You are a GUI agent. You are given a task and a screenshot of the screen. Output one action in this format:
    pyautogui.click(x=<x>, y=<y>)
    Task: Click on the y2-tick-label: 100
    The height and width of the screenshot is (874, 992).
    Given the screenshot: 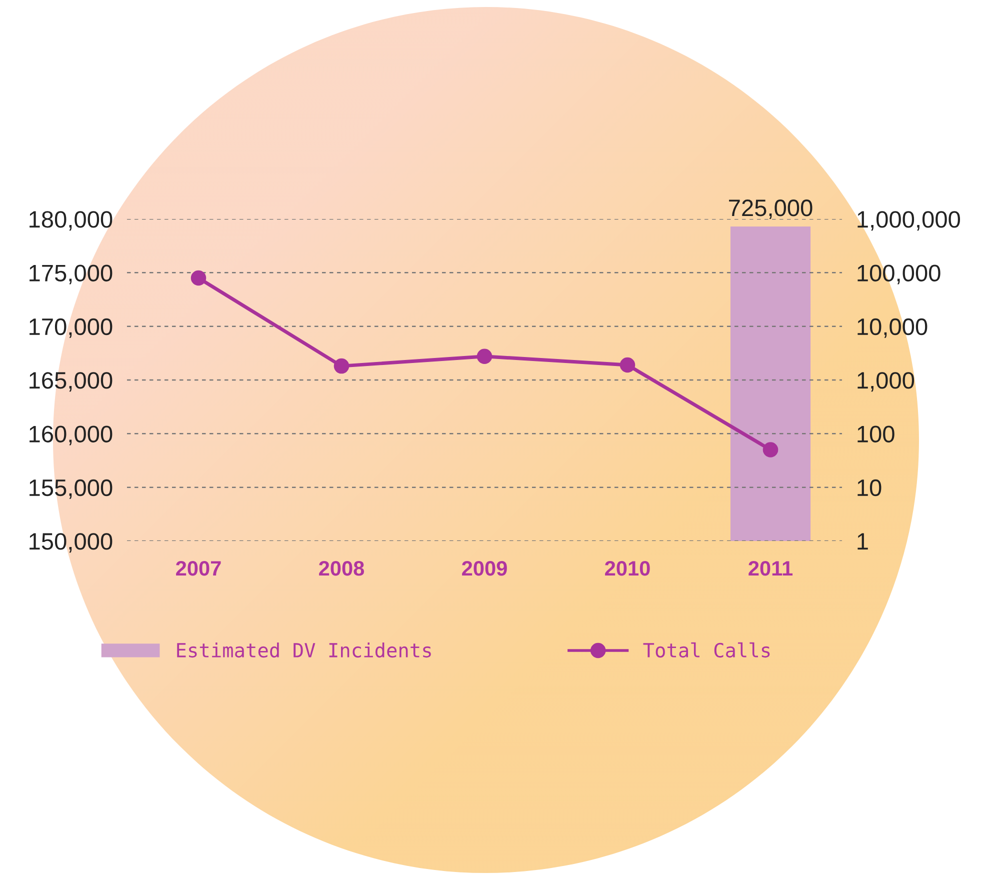 What is the action you would take?
    pyautogui.click(x=876, y=434)
    